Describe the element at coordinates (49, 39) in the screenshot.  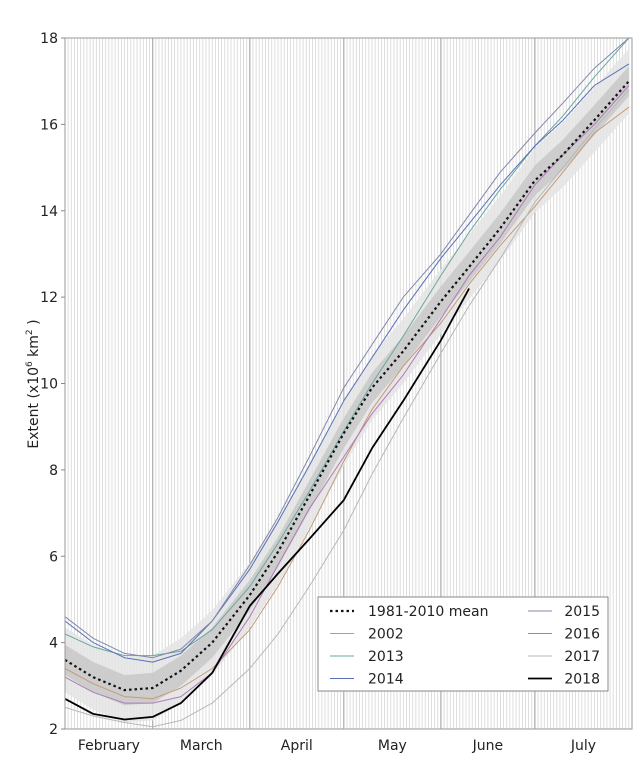
I see `y-tick-label: 18` at that location.